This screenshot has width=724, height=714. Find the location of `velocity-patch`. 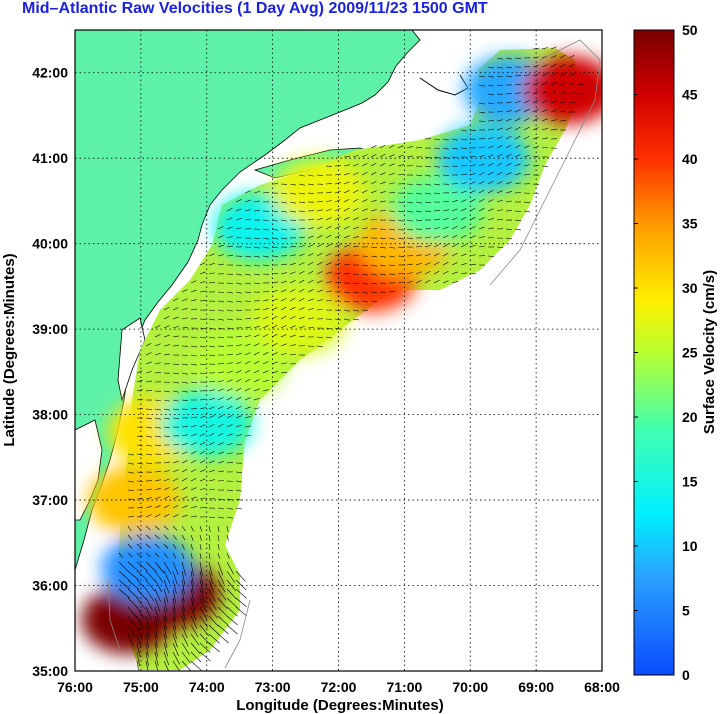

velocity-patch is located at coordinates (562, 89).